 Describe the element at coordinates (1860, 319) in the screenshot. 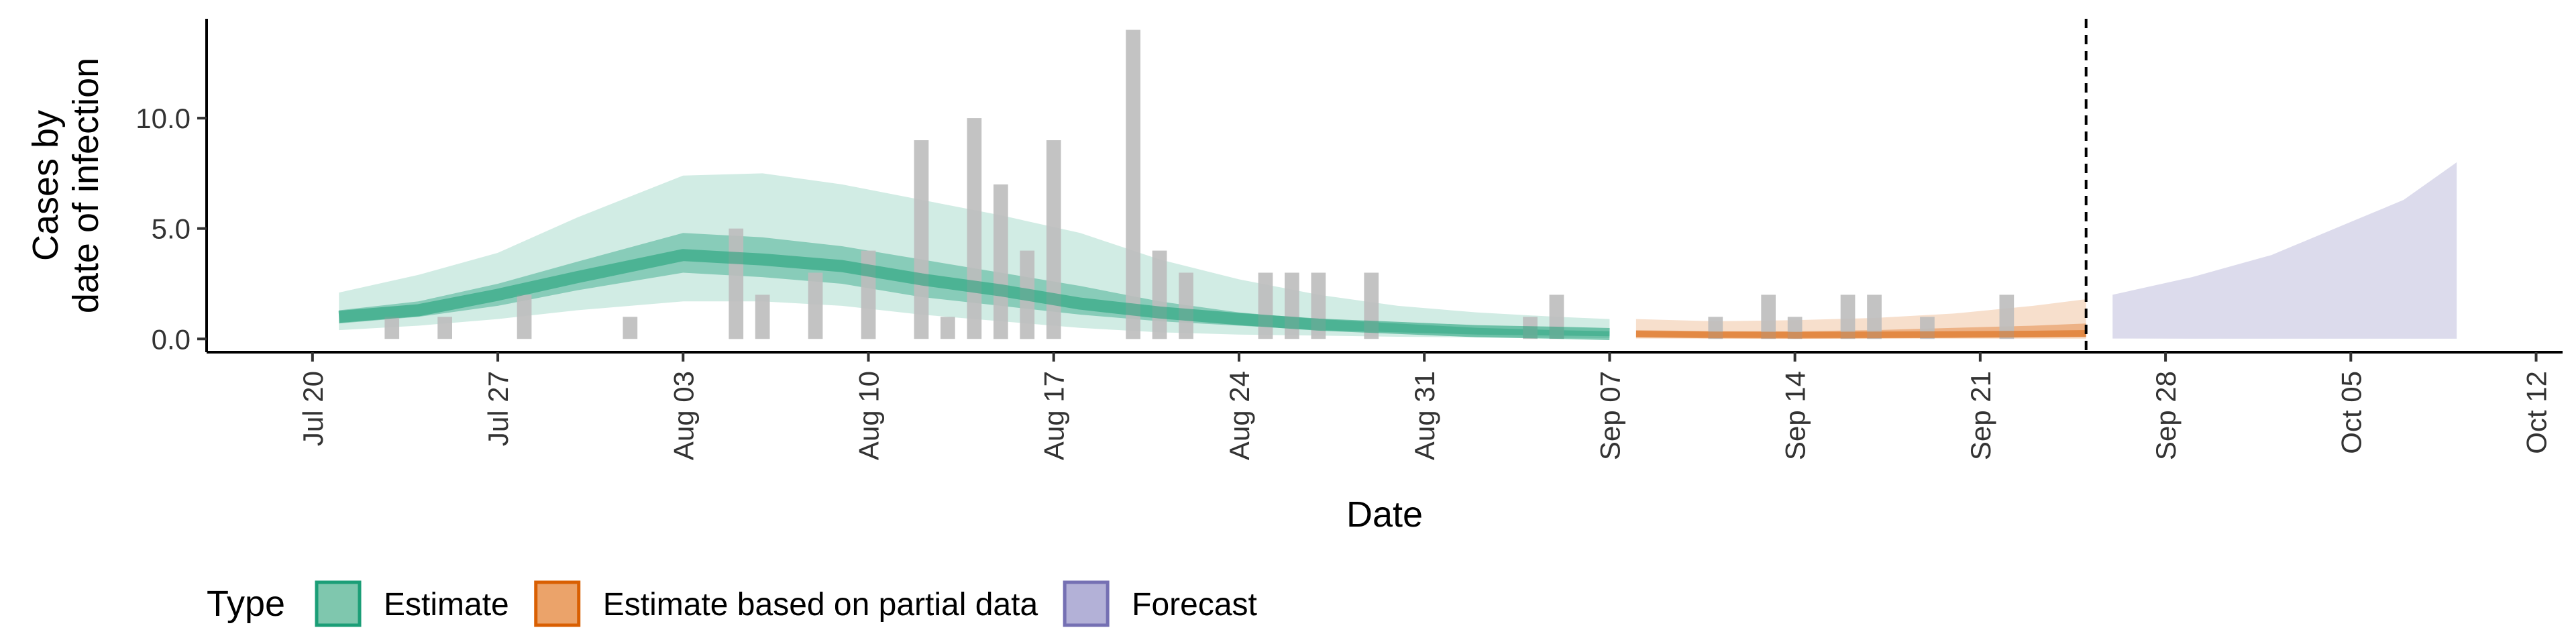

I see `partial-90-ribbon` at that location.